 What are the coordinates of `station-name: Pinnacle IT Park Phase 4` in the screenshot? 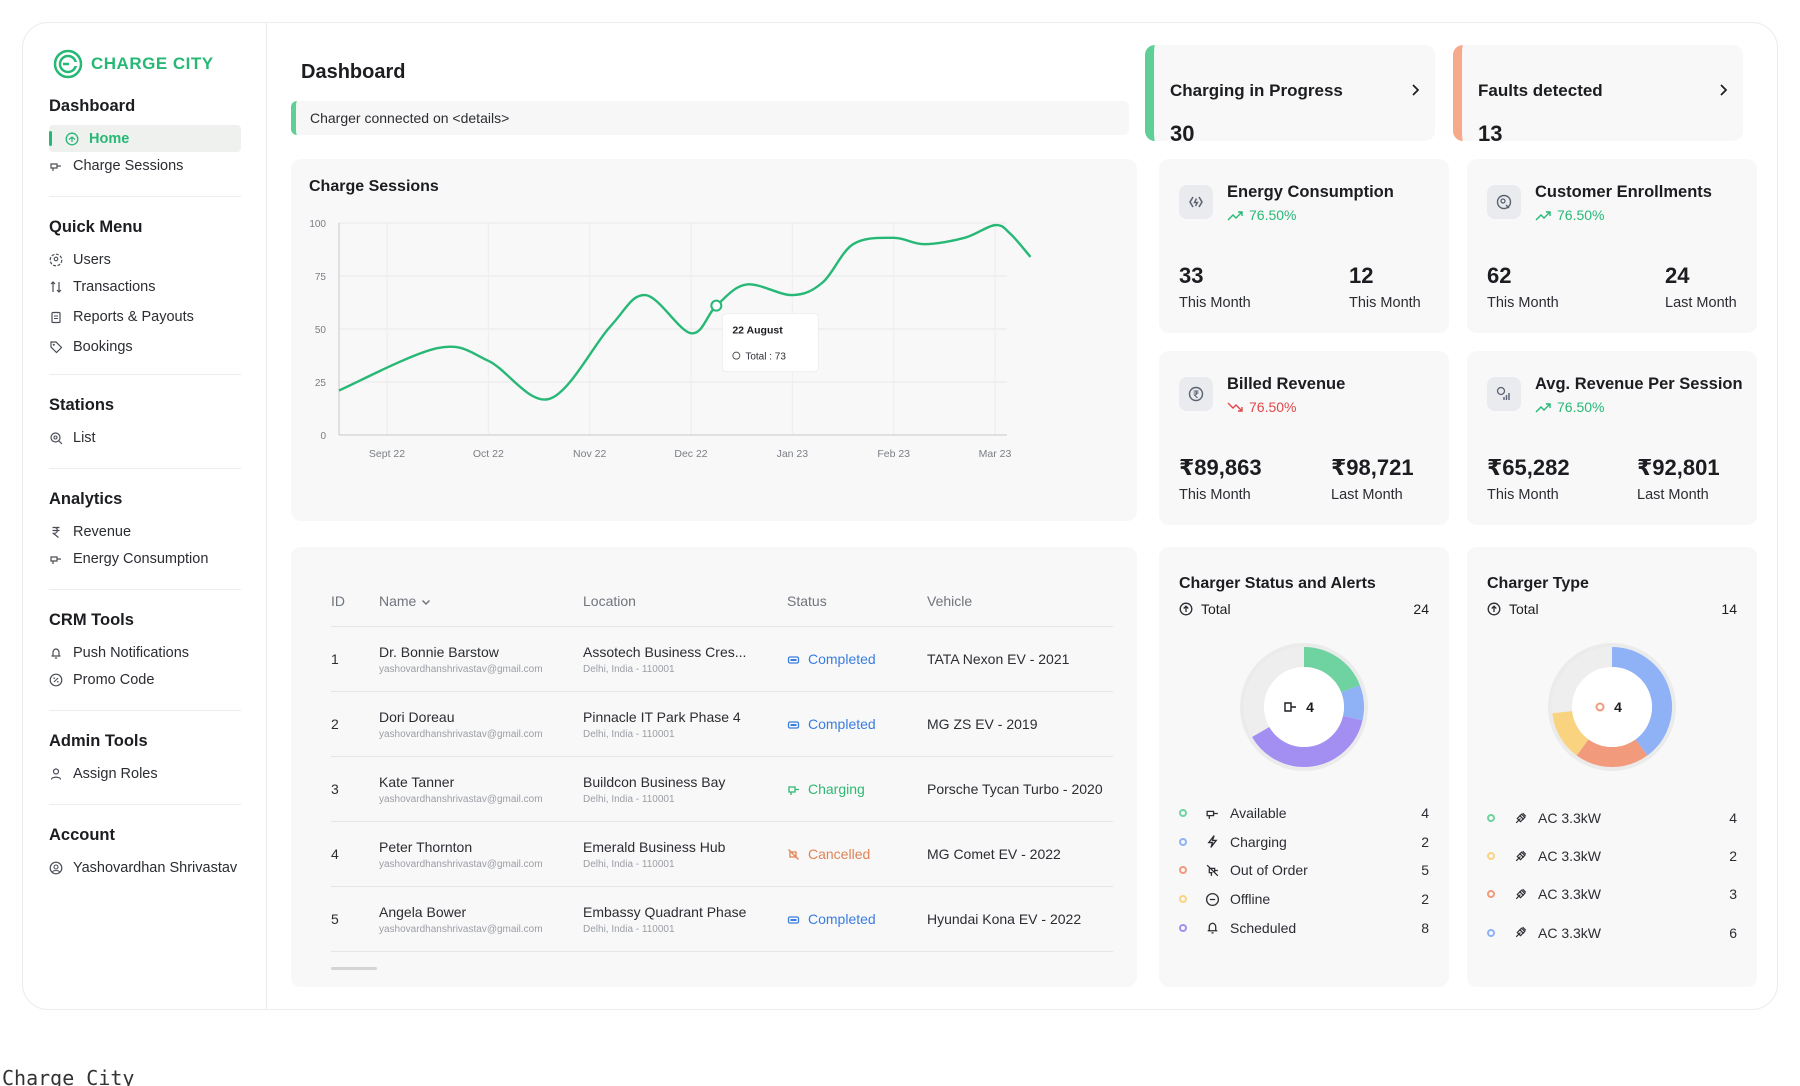 It's located at (662, 716).